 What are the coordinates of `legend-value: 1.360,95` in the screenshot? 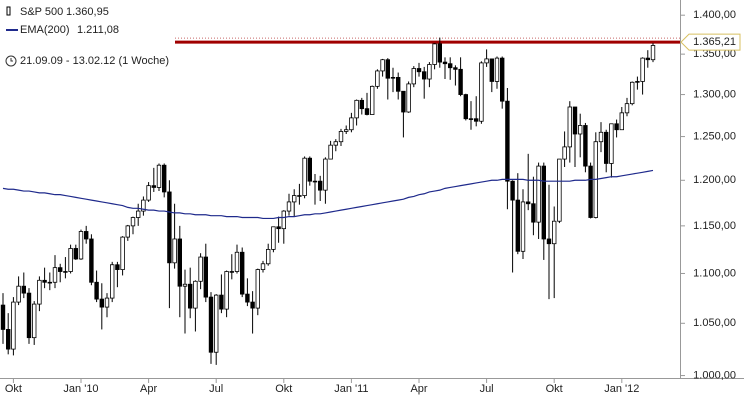 It's located at (87, 12).